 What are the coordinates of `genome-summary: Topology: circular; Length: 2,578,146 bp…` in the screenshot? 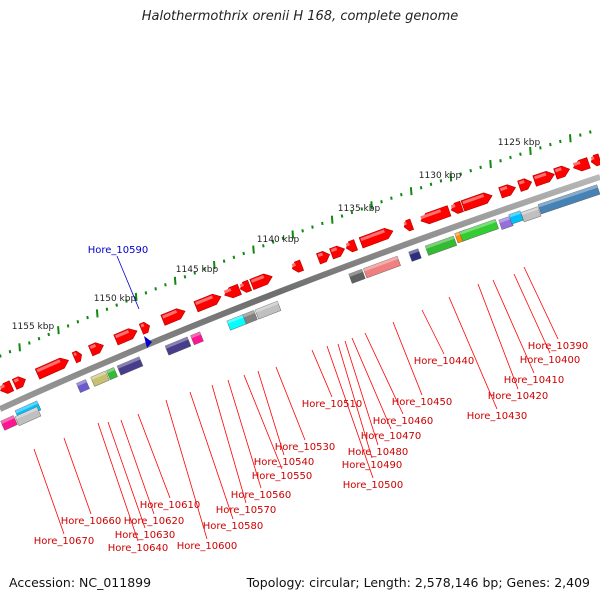 It's located at (418, 582).